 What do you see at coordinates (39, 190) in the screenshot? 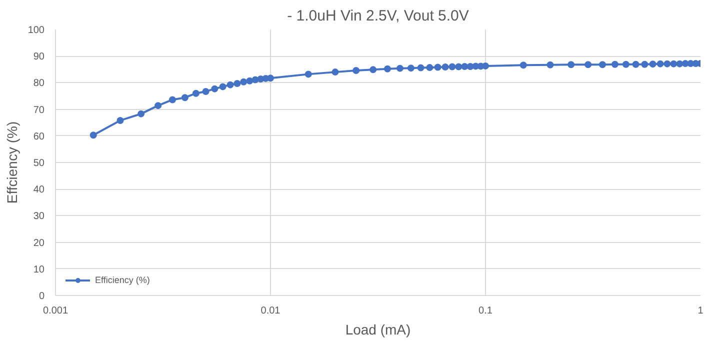
I see `y-tick-label: 40` at bounding box center [39, 190].